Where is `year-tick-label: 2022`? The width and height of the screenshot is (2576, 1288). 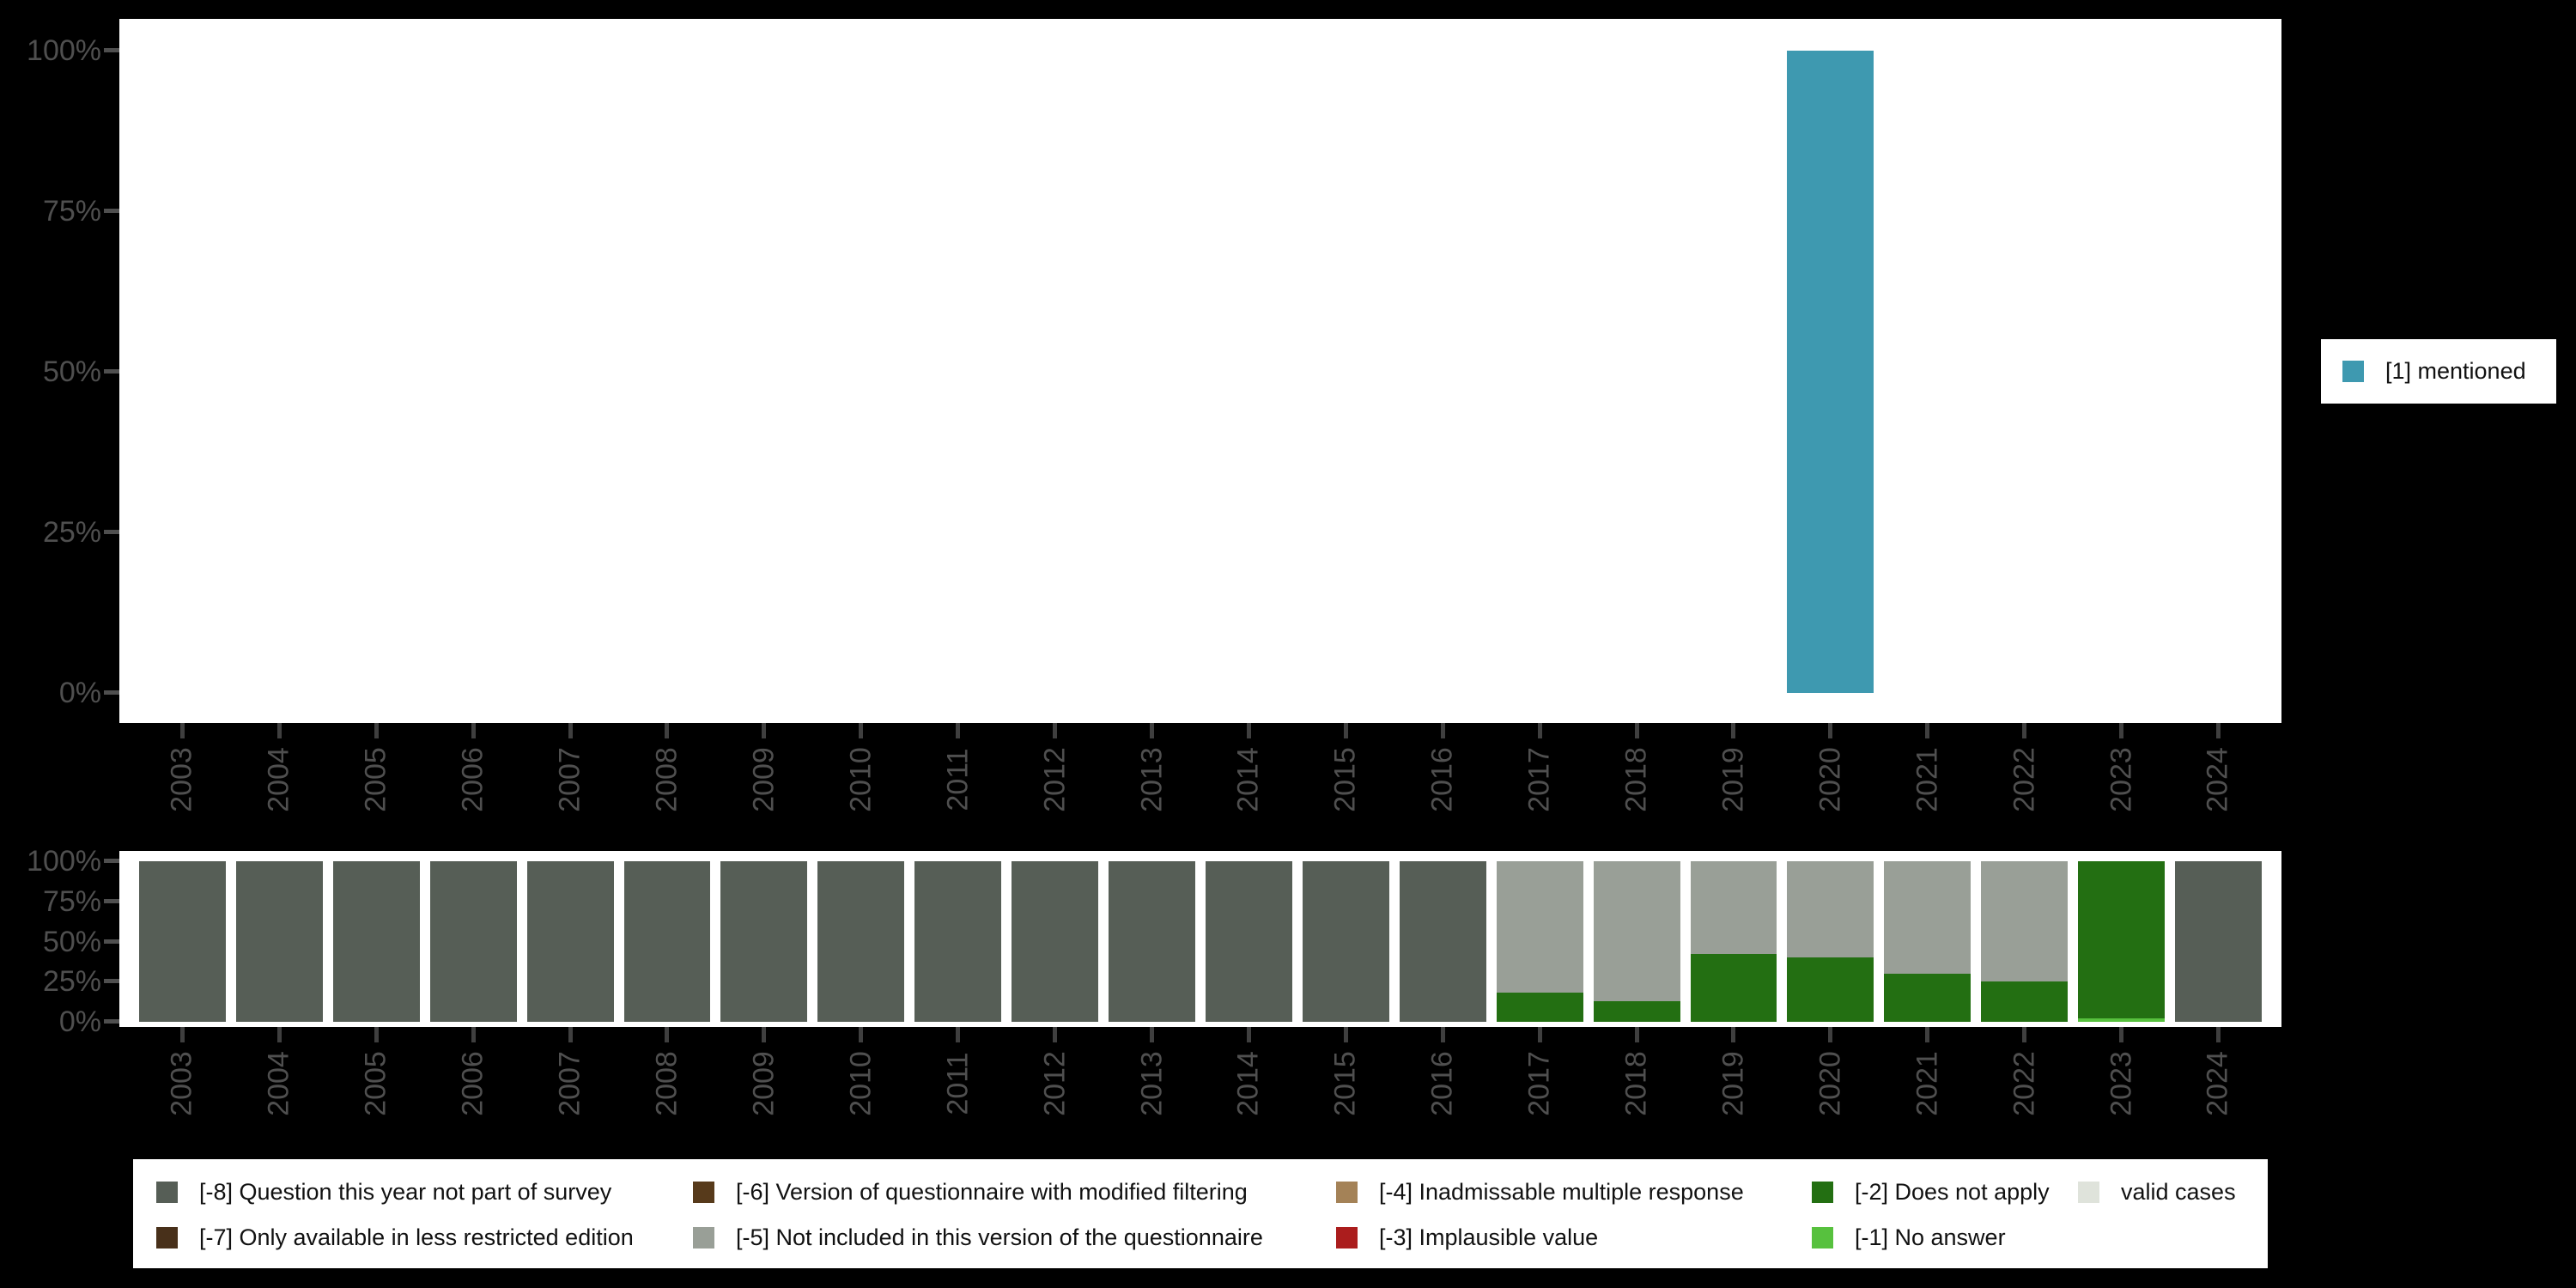
year-tick-label: 2022 is located at coordinates (2025, 779).